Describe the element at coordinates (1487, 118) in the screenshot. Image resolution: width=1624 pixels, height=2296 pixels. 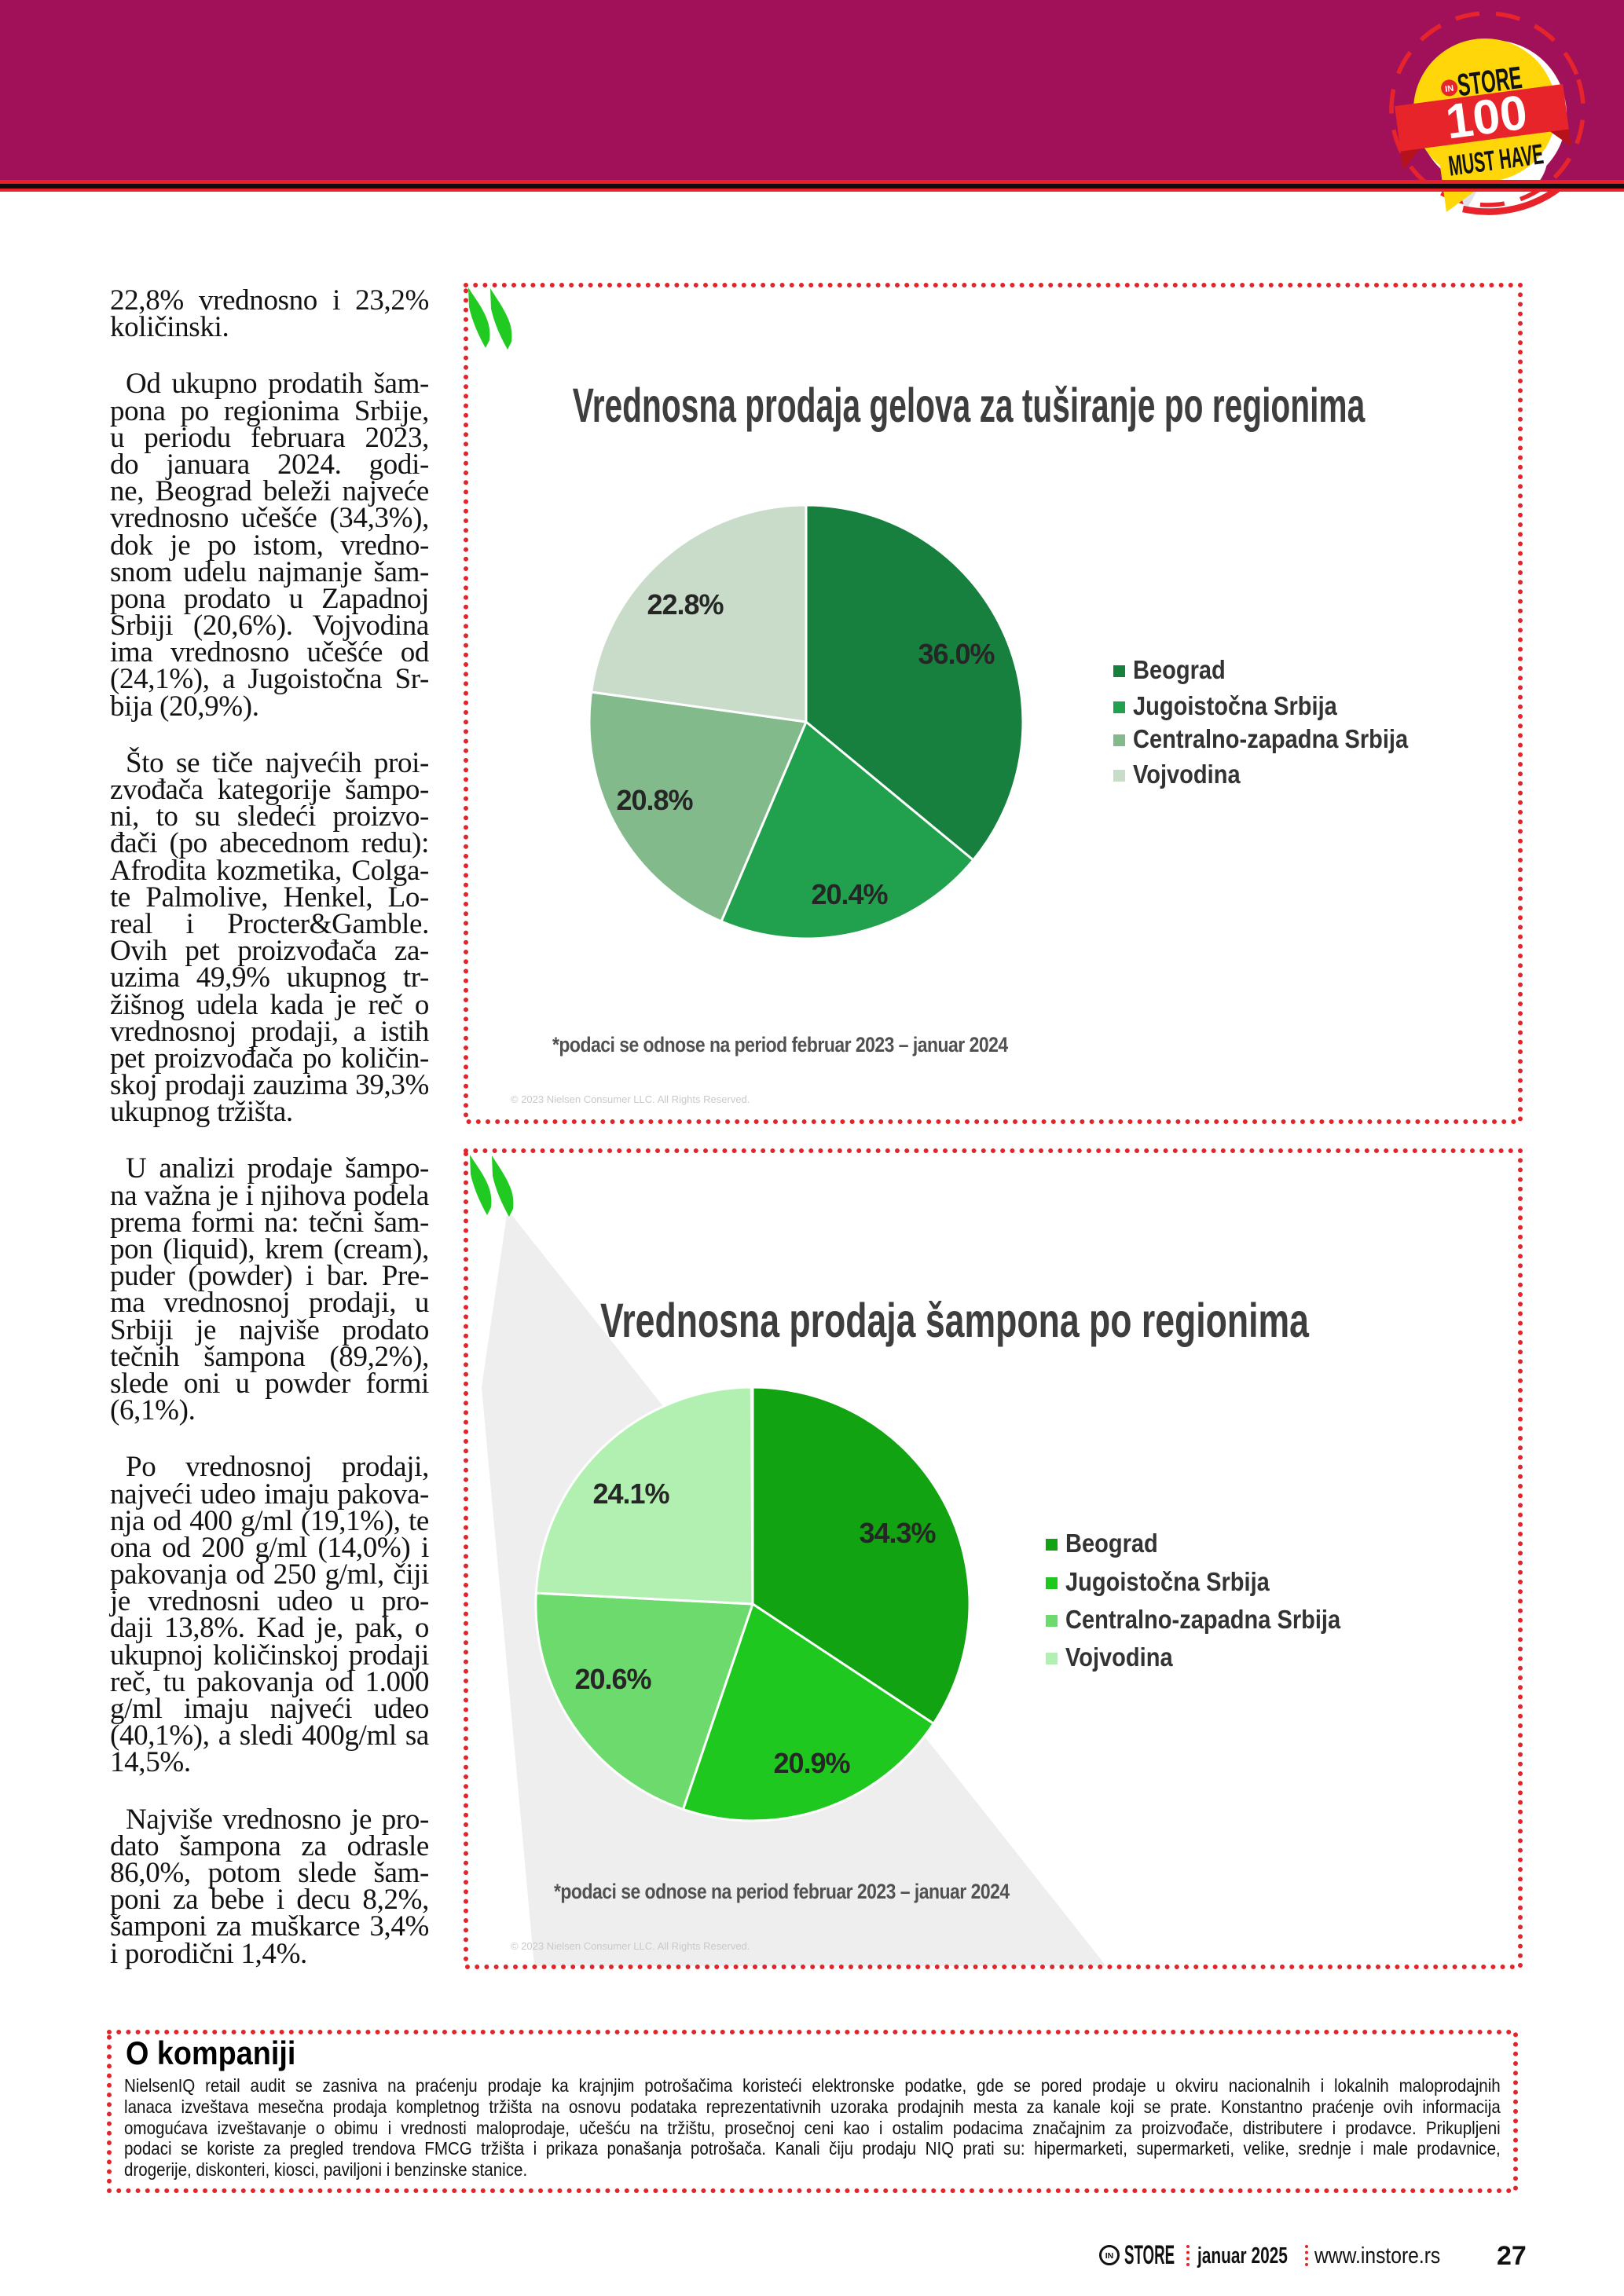
I see `svg-text: 100` at that location.